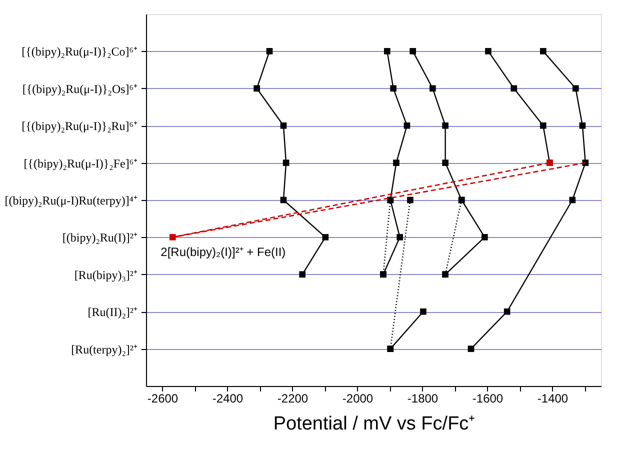  Describe the element at coordinates (81, 163) in the screenshot. I see `y-tick-label: [{(bipy)₂Ru(μ-I)}₂Fe]⁶⁺` at that location.